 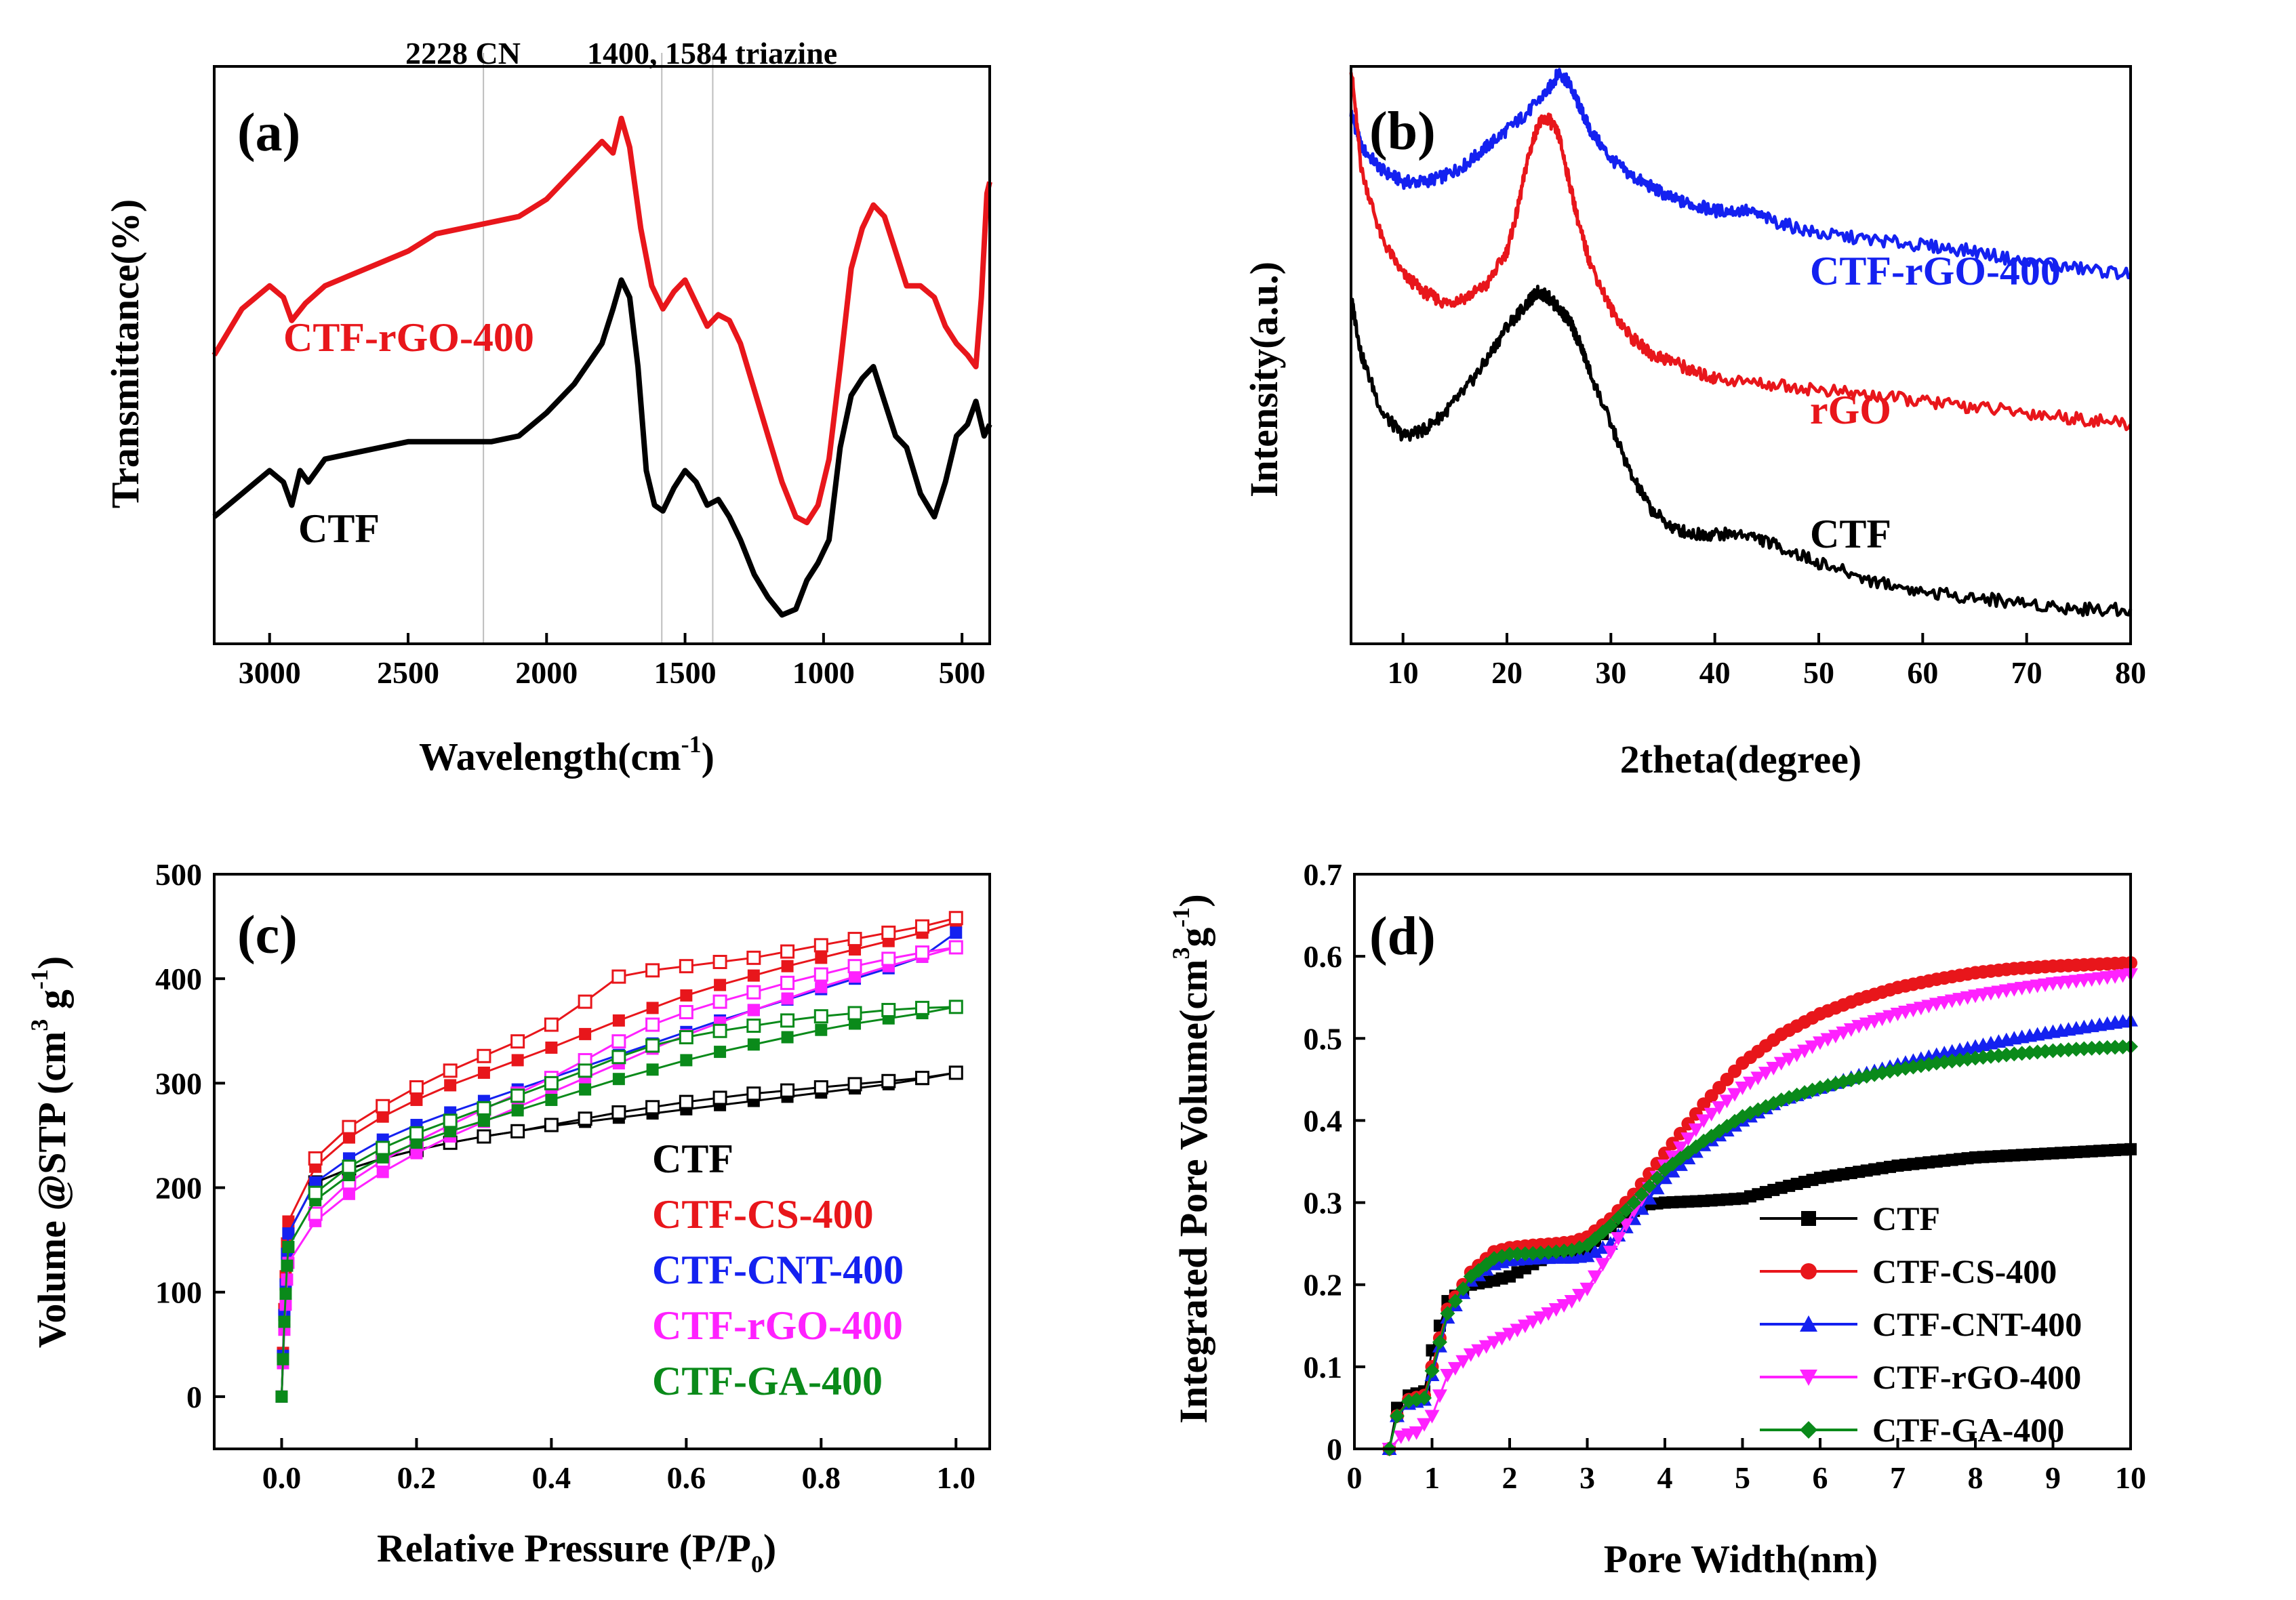 I want to click on panel-c-label: (c), so click(x=267, y=935).